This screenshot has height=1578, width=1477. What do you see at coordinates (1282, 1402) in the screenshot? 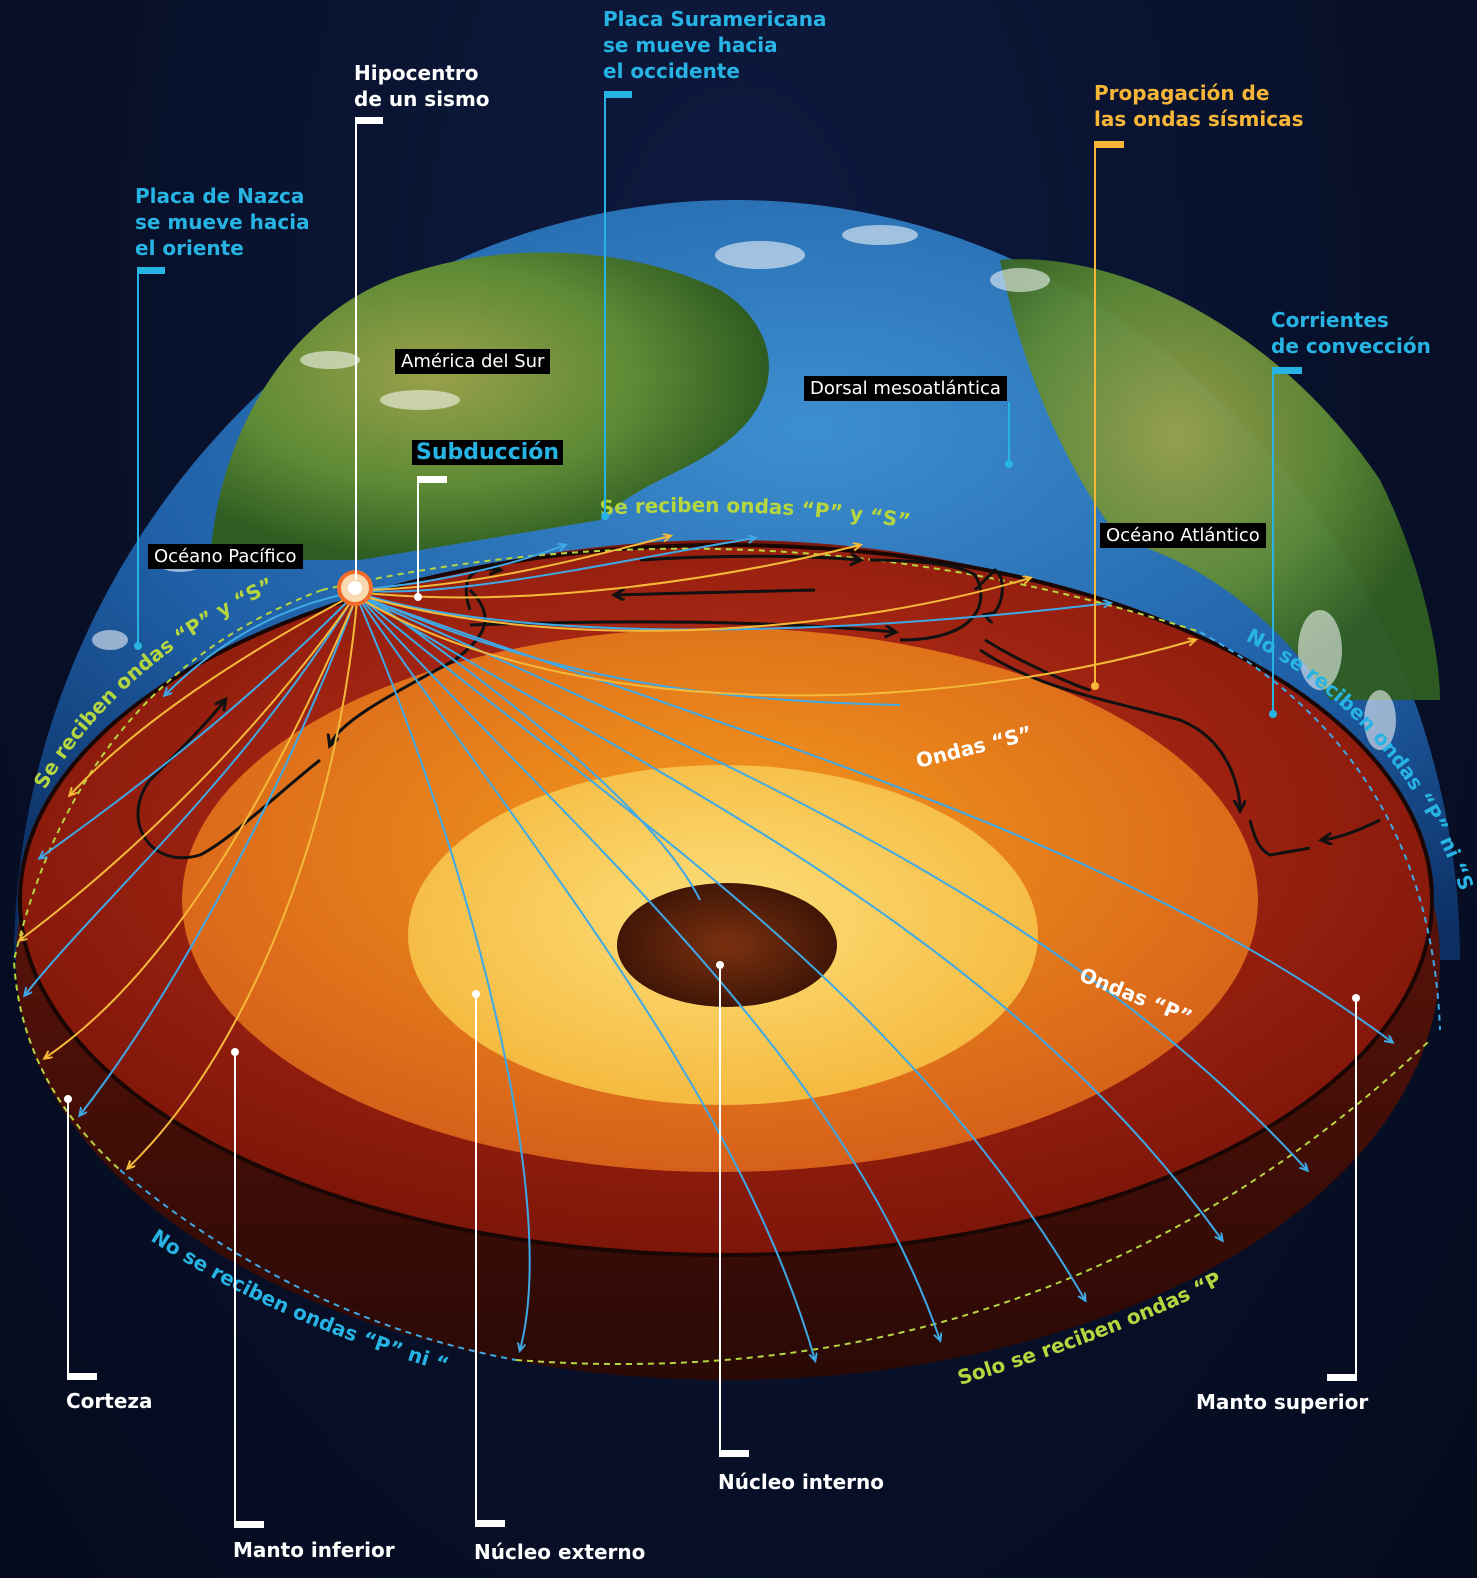
I see `upper-mantle-label: Manto superior` at bounding box center [1282, 1402].